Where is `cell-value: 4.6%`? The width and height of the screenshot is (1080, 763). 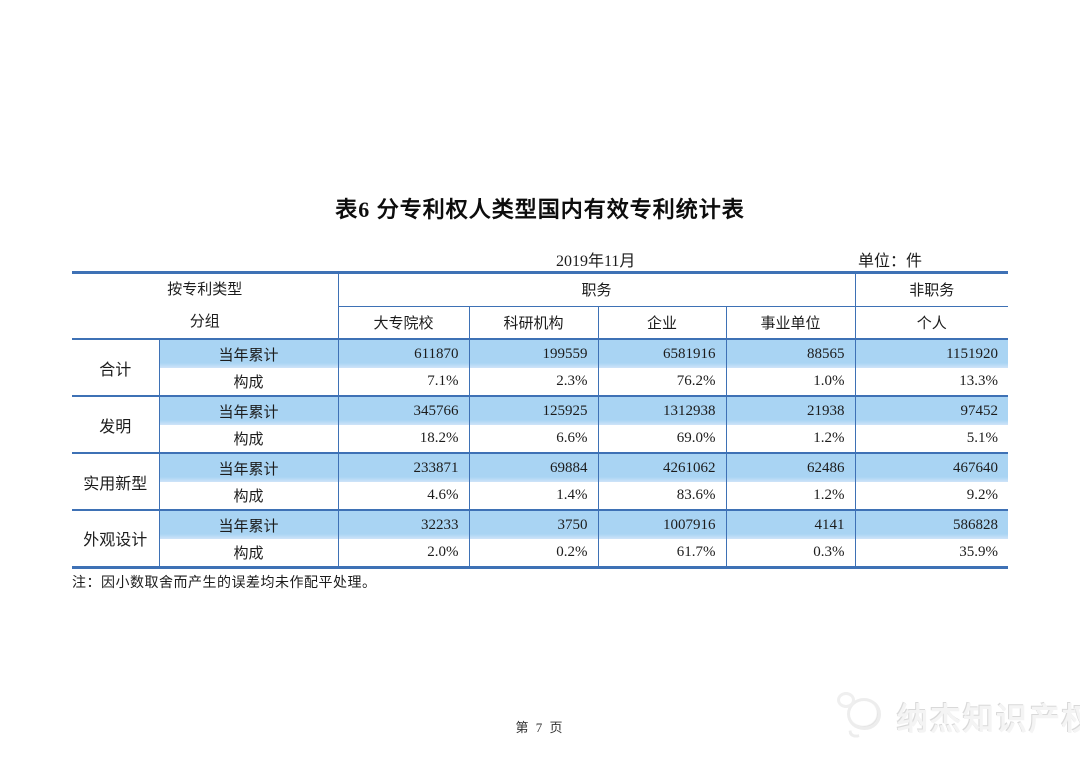
cell-value: 4.6% is located at coordinates (404, 496).